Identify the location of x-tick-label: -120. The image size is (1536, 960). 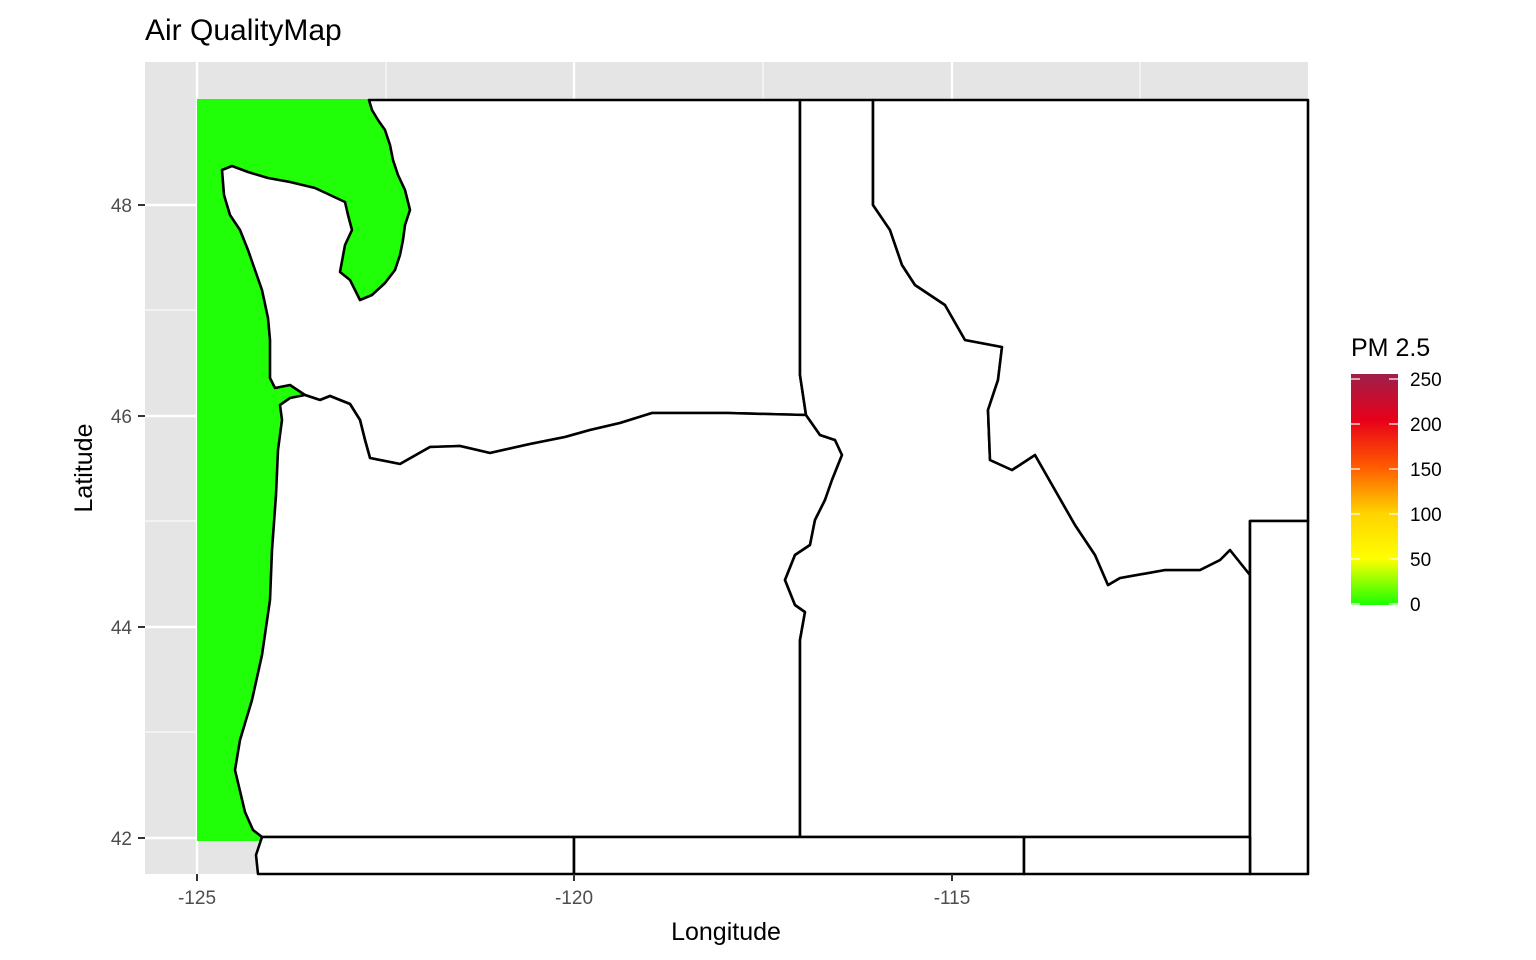
(574, 898).